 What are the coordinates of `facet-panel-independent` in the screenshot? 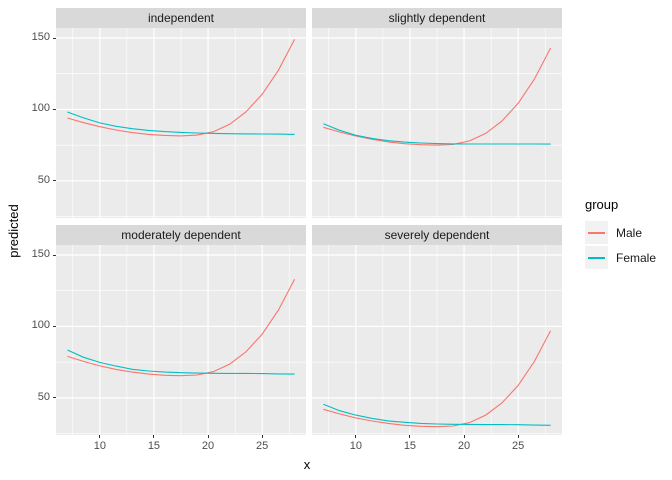 It's located at (181, 123).